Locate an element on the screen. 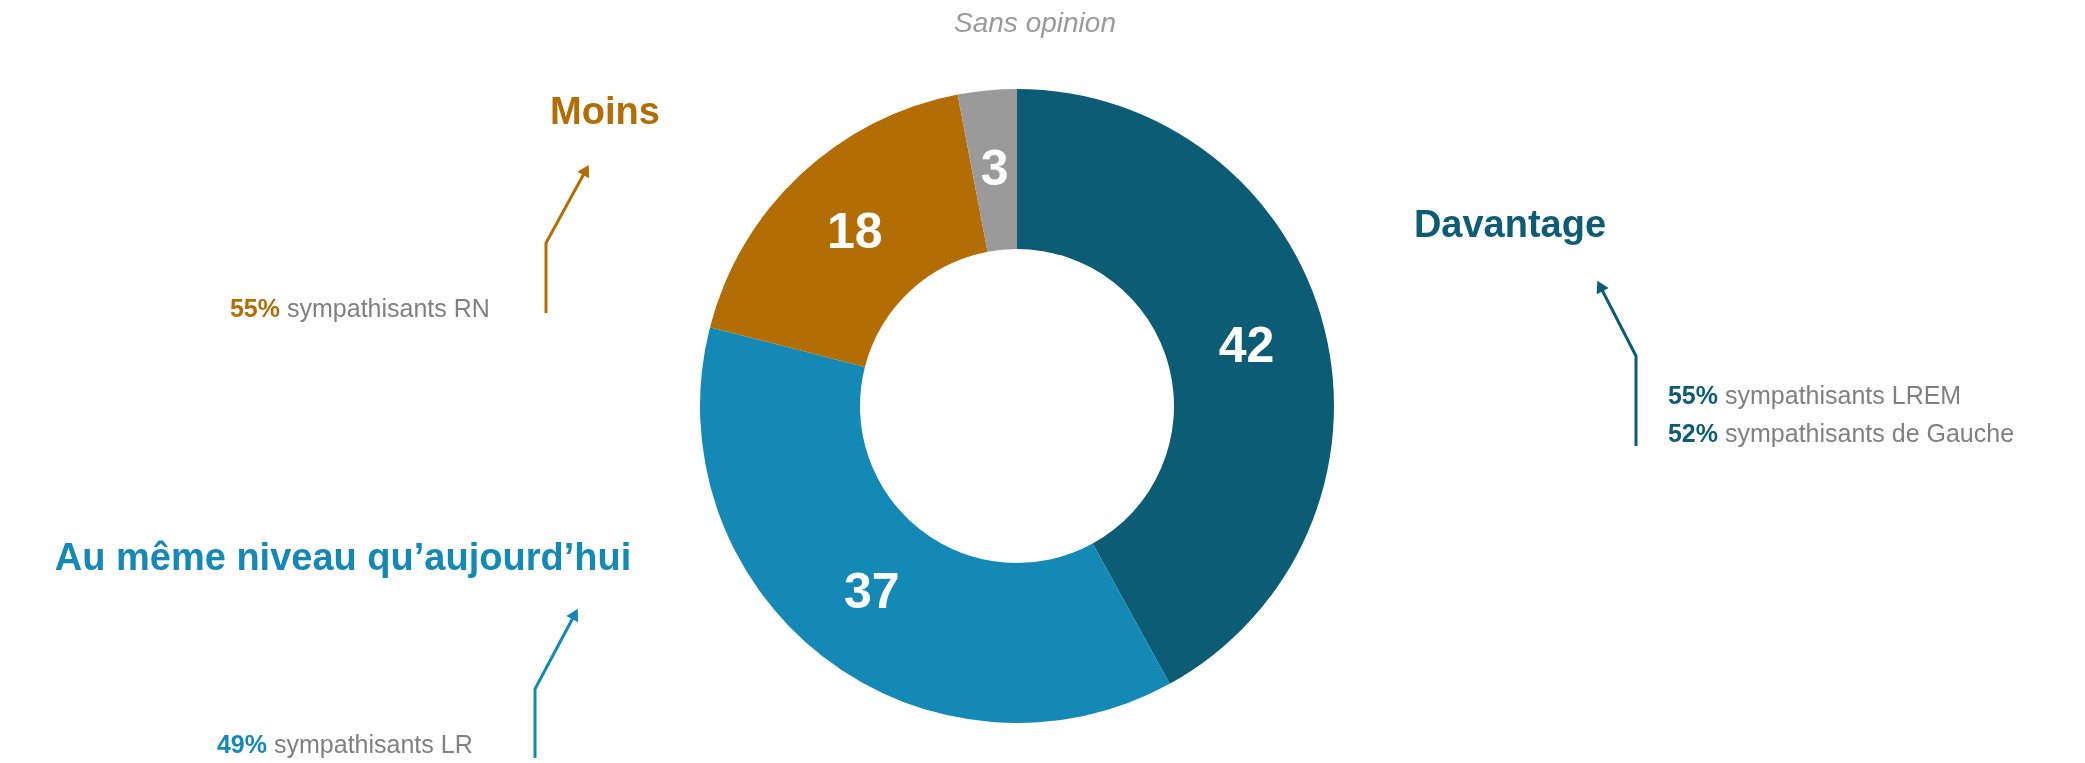 Image resolution: width=2085 pixels, height=763 pixels. slice-label: Au même niveau qu’aujourd’hui is located at coordinates (343, 557).